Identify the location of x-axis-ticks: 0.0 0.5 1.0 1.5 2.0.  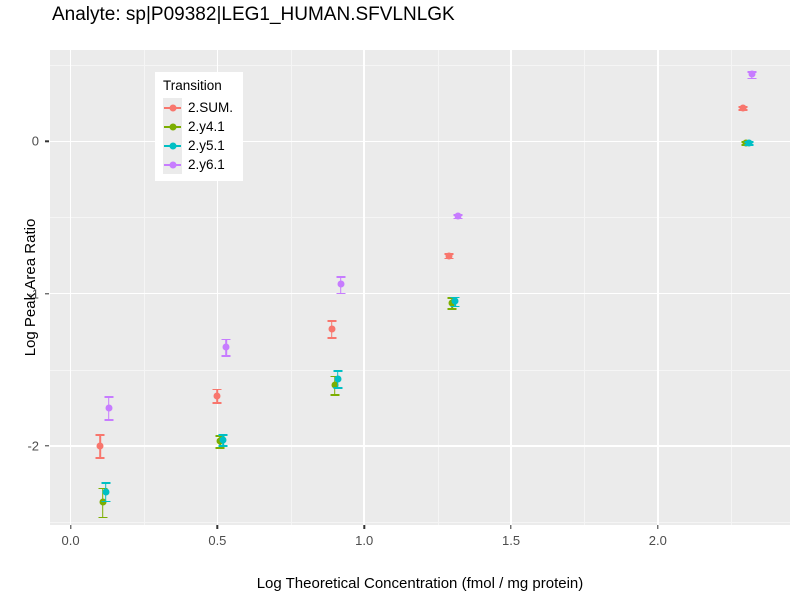
(400, 545).